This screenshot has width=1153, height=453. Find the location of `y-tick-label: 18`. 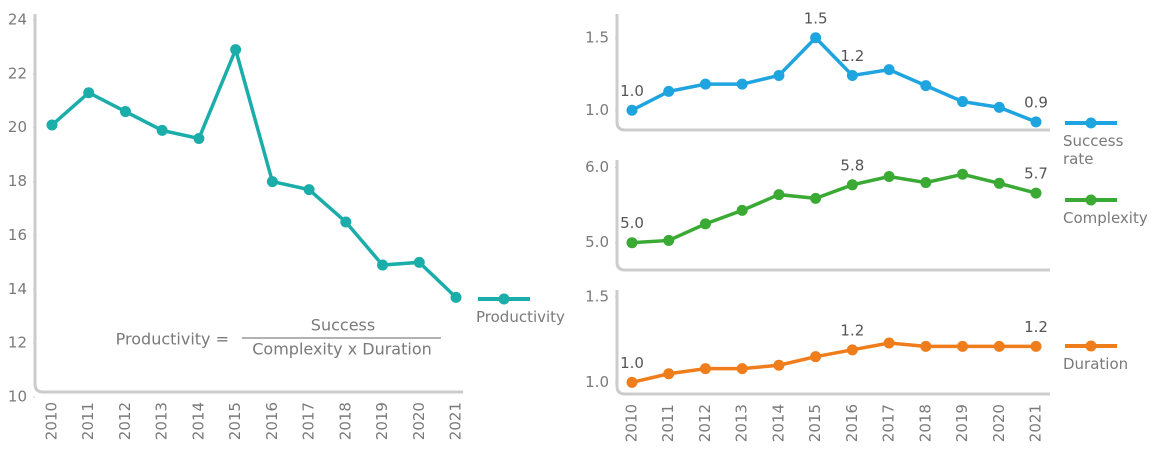

y-tick-label: 18 is located at coordinates (17, 181).